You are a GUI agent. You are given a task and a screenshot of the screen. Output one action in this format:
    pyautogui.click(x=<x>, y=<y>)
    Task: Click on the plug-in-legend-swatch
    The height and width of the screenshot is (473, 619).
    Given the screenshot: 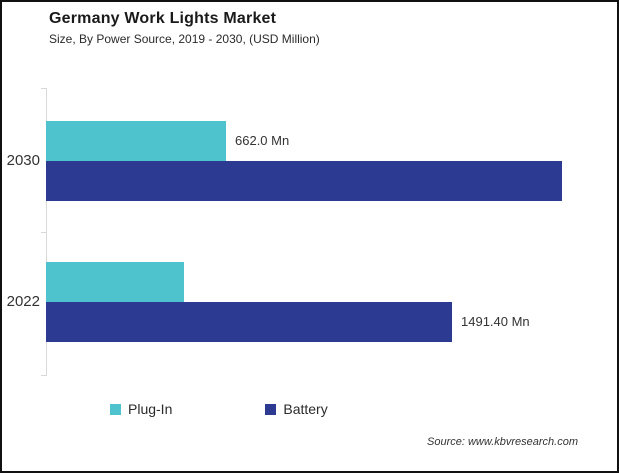 What is the action you would take?
    pyautogui.click(x=115, y=409)
    